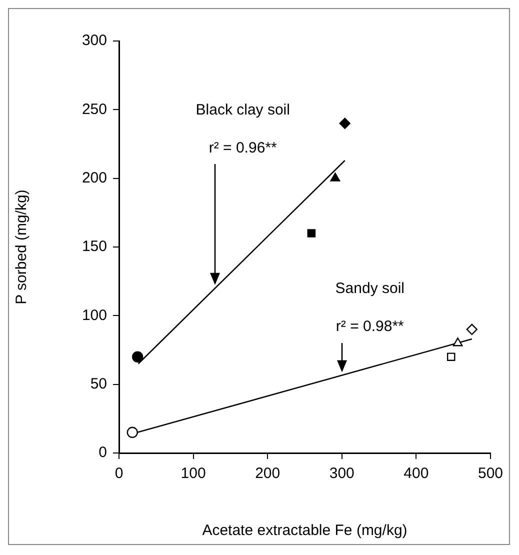 The width and height of the screenshot is (519, 555). I want to click on annotation: r² = 0.96**, so click(242, 148).